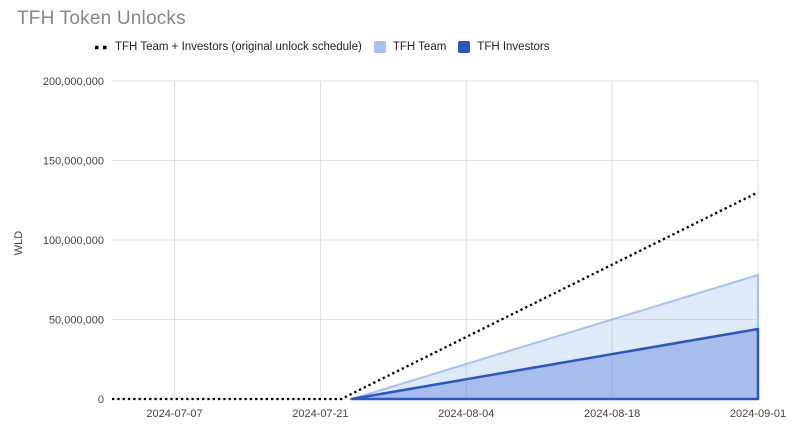  Describe the element at coordinates (101, 18) in the screenshot. I see `page-title: TFH Token Unlocks` at that location.